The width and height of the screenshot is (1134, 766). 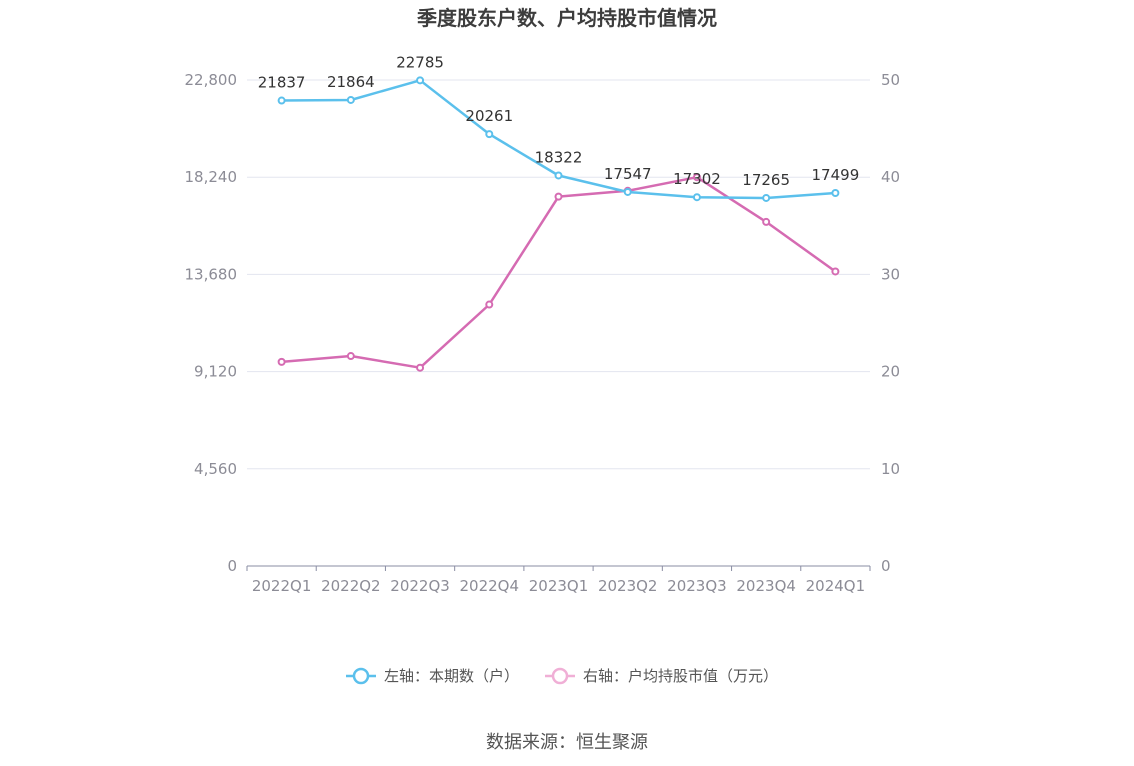 What do you see at coordinates (628, 586) in the screenshot?
I see `x-tick-label: 2023Q2` at bounding box center [628, 586].